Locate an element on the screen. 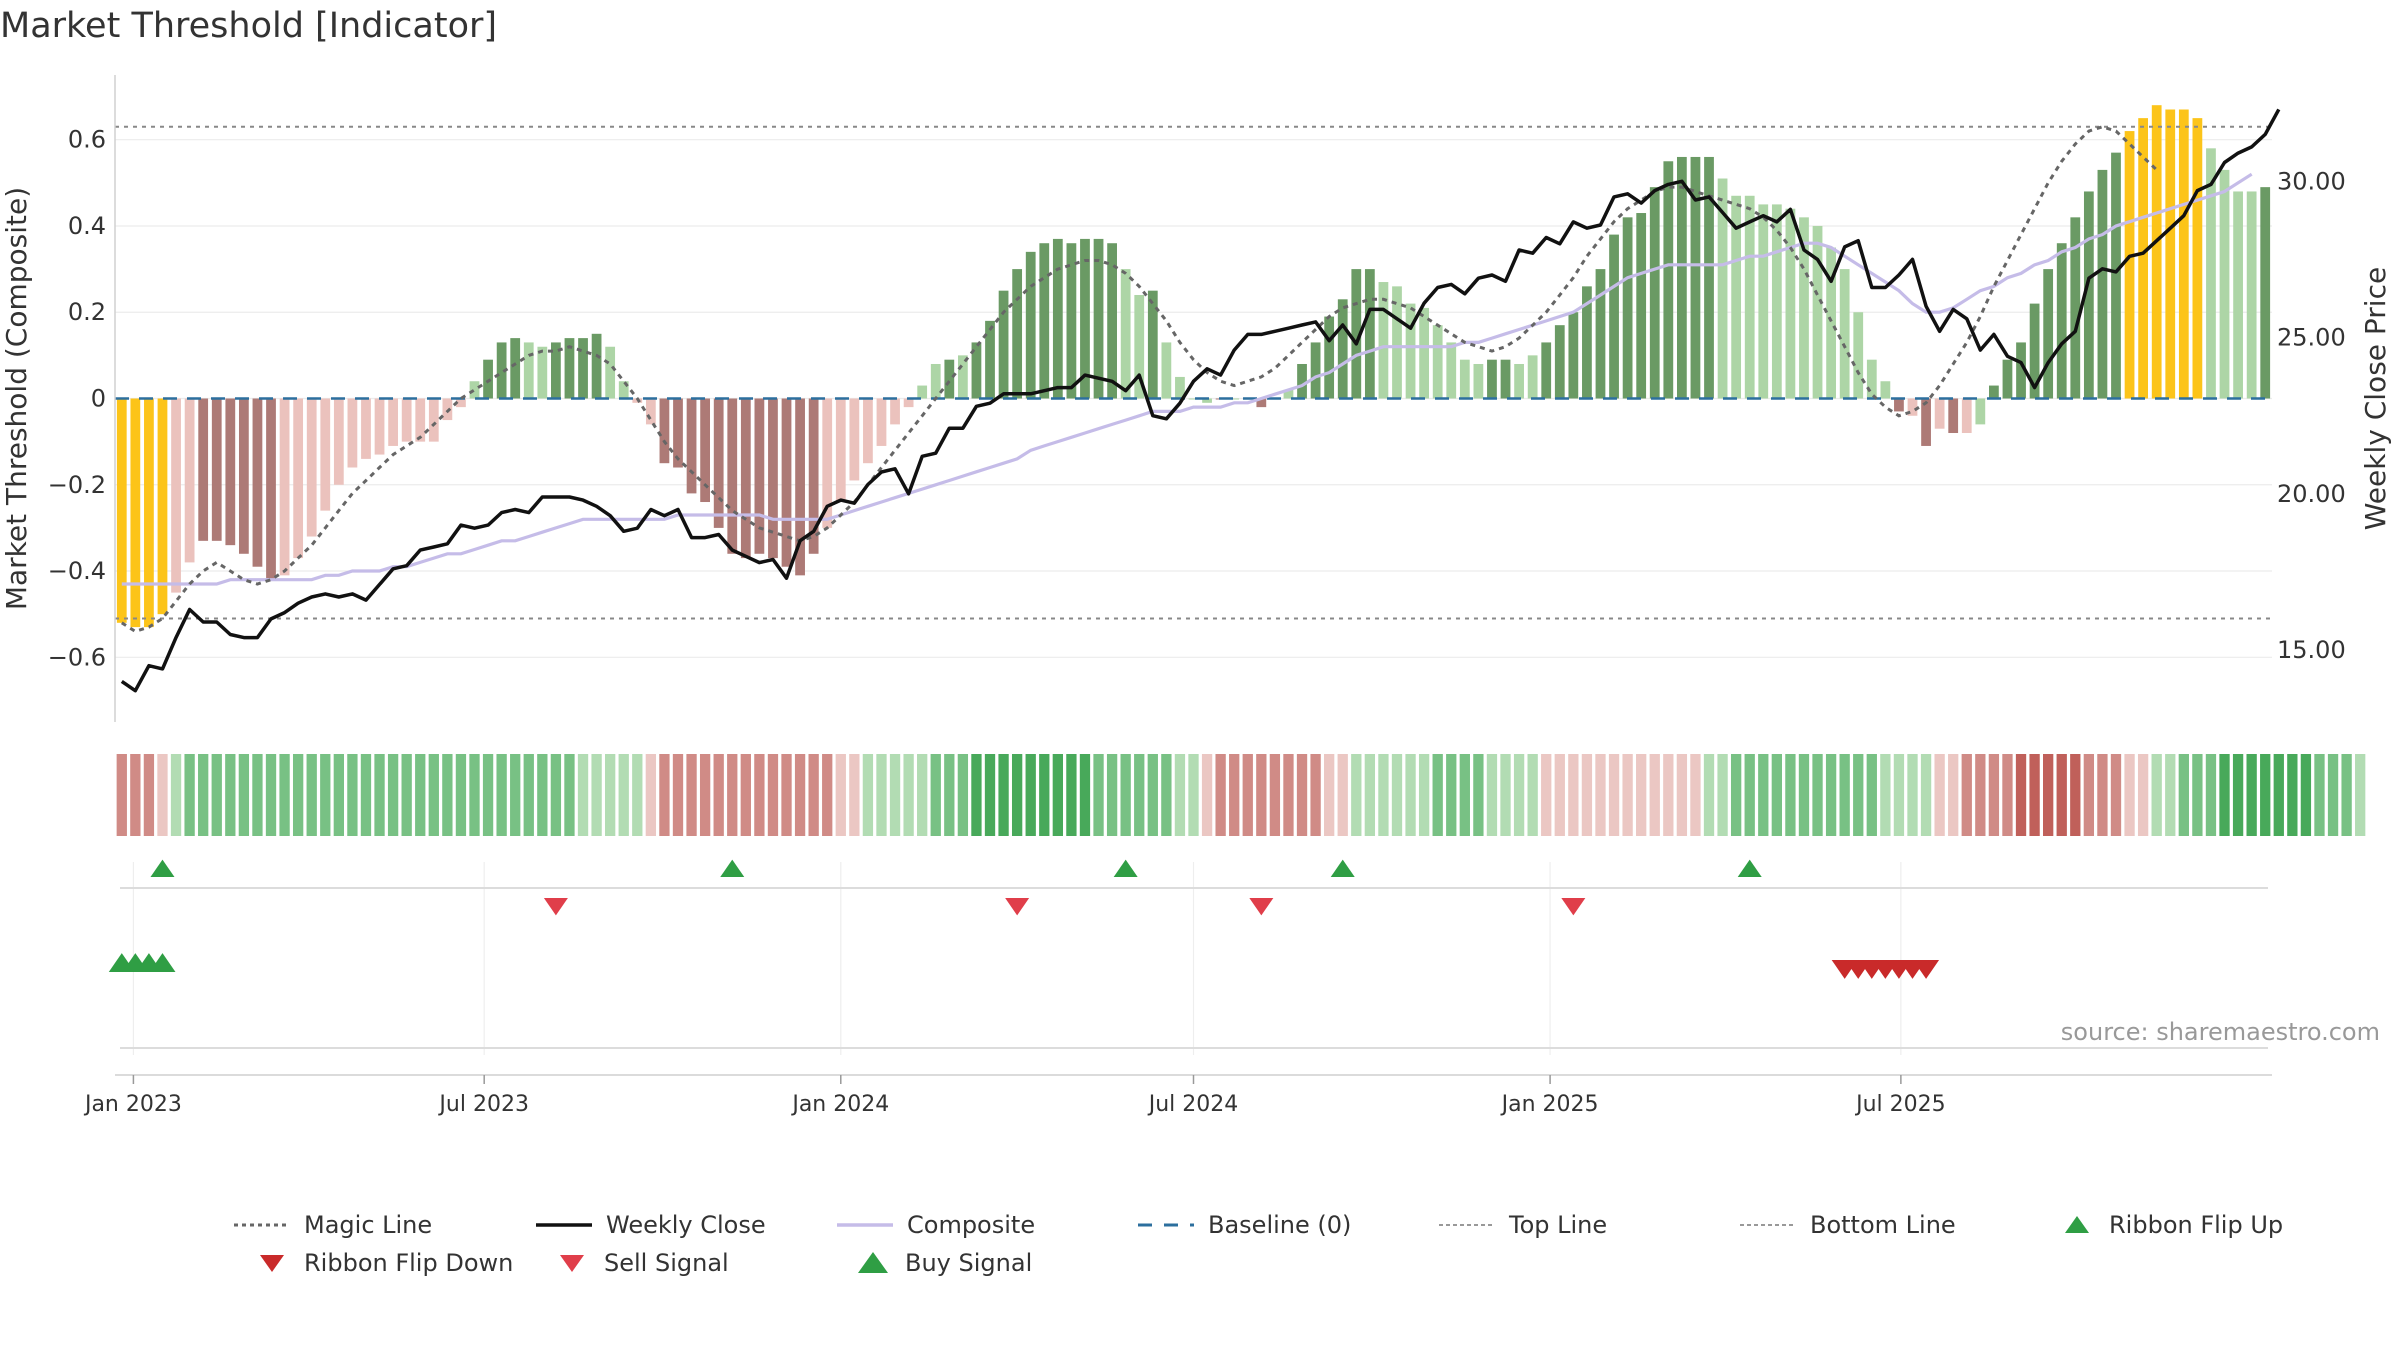  y-left-tick-label: 0.4 is located at coordinates (87, 226).